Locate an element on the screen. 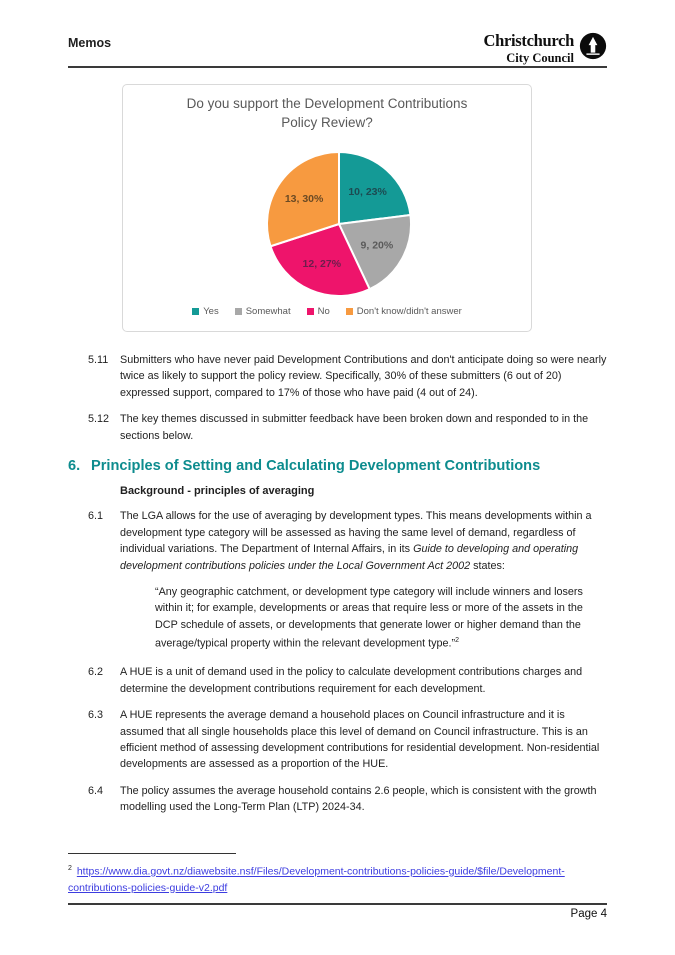 The width and height of the screenshot is (675, 955). pie-slice-somewhat is located at coordinates (375, 252).